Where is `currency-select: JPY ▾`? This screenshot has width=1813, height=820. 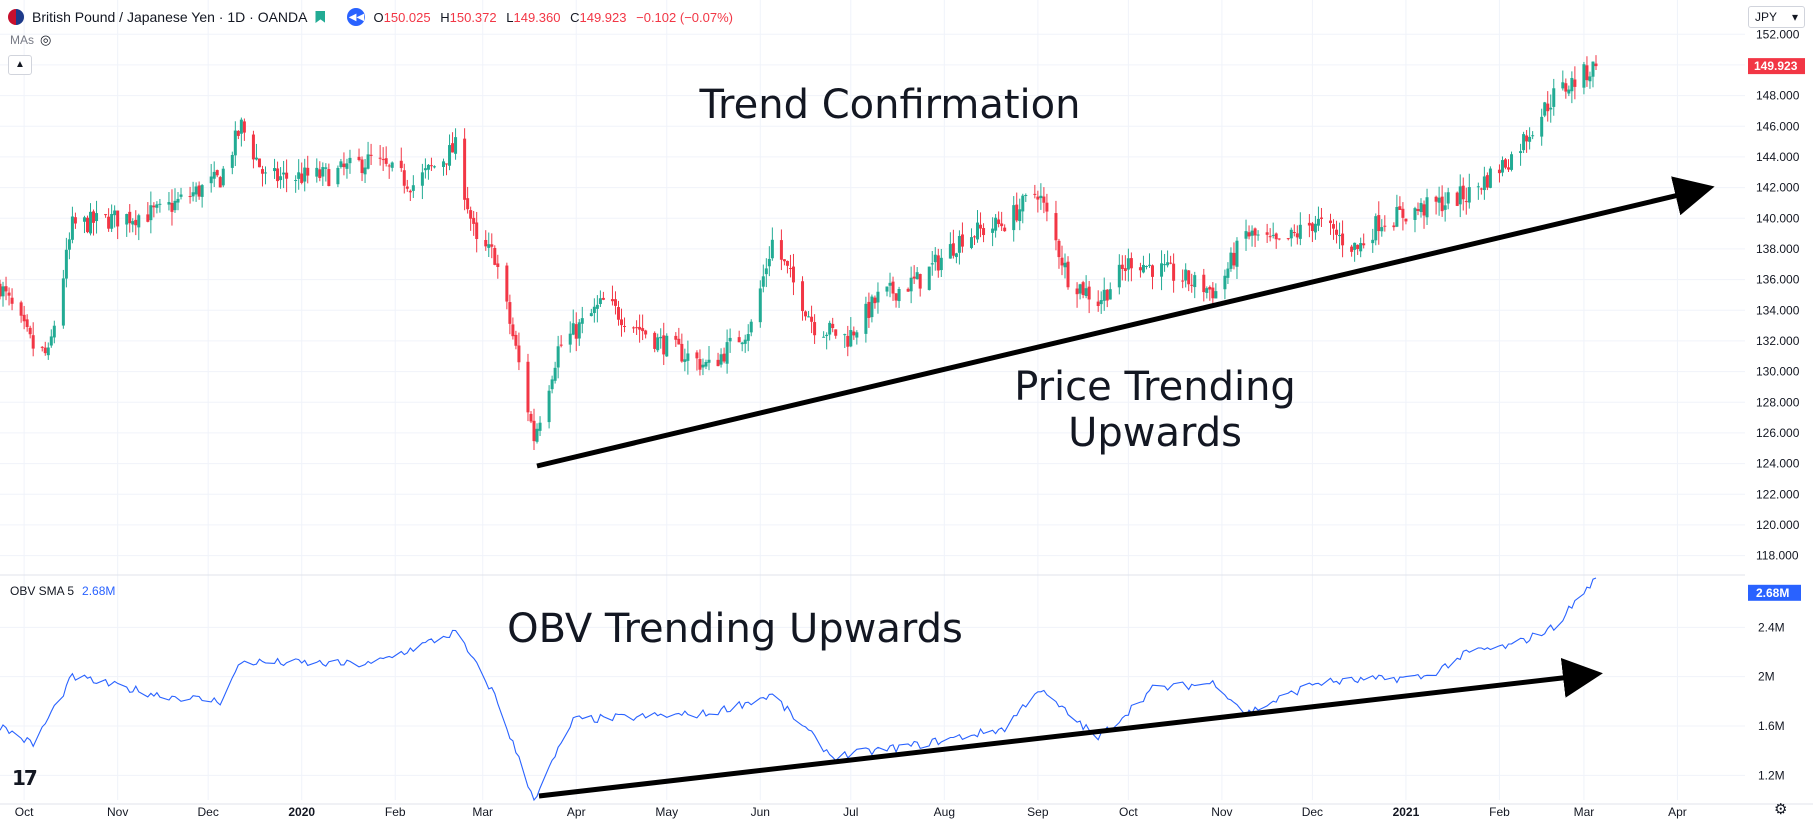
currency-select: JPY ▾ is located at coordinates (1776, 17).